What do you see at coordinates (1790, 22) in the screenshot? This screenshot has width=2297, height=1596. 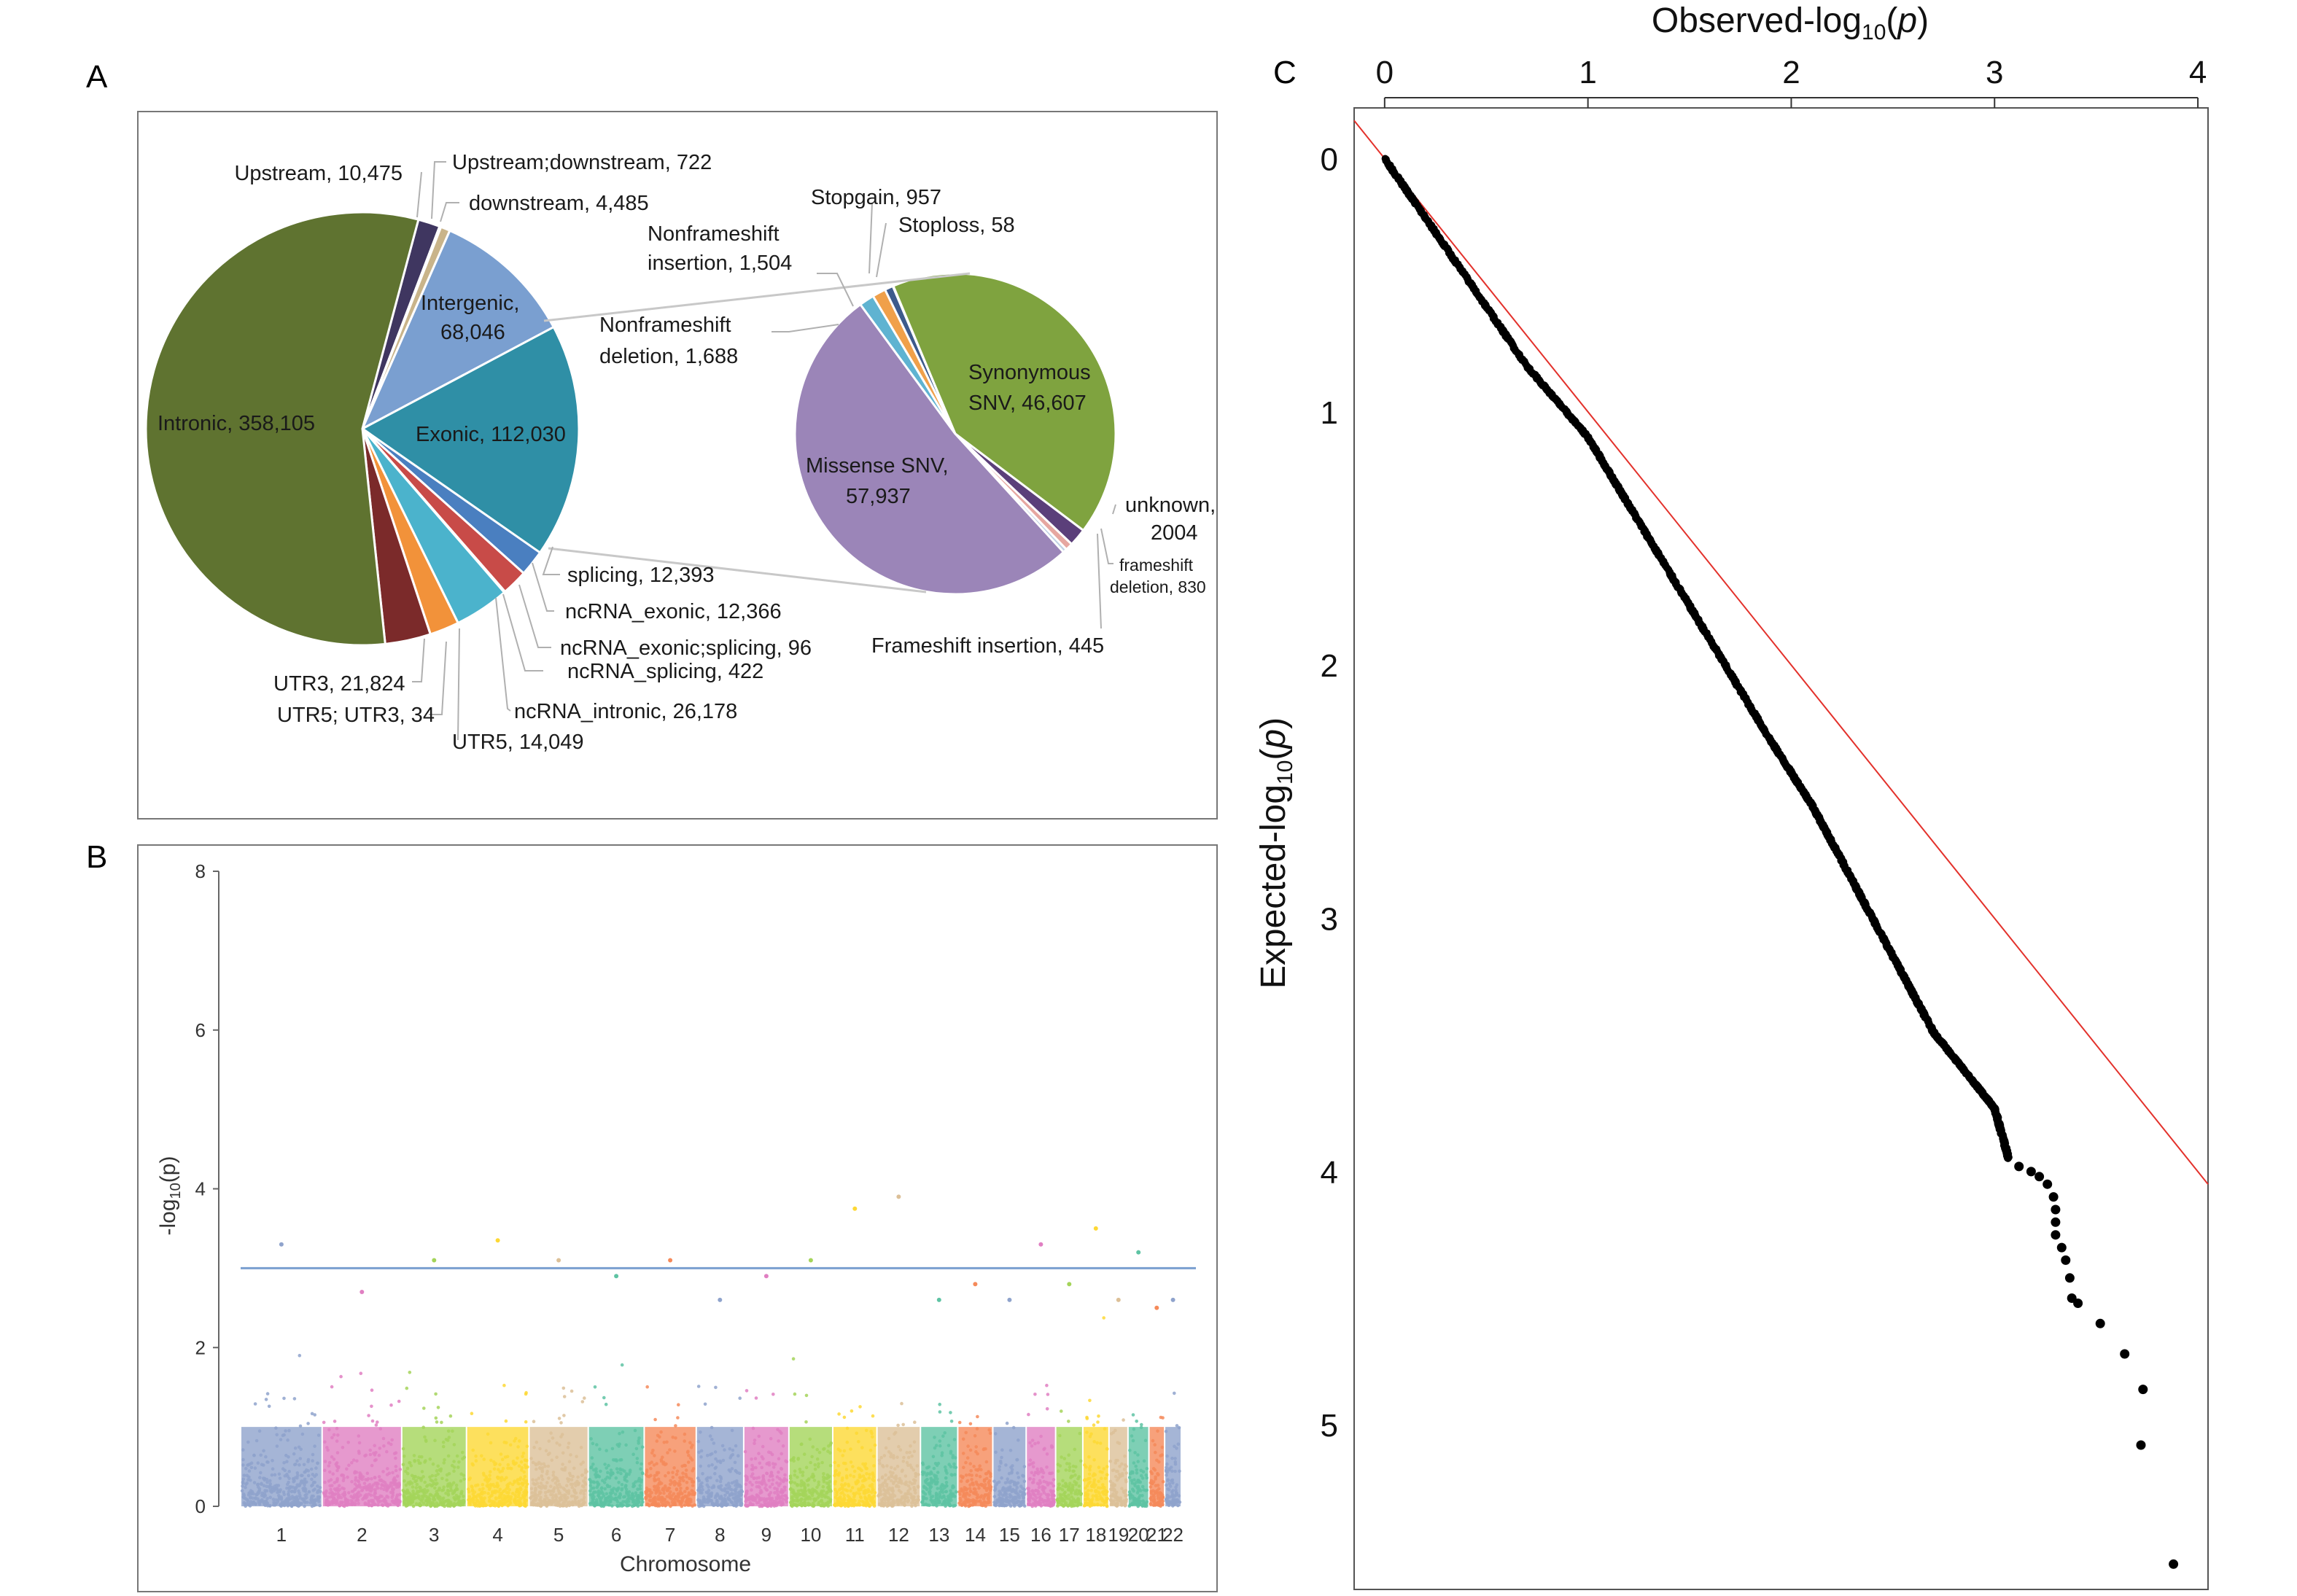 I see `x-axis-title: Observed-log10(p)` at bounding box center [1790, 22].